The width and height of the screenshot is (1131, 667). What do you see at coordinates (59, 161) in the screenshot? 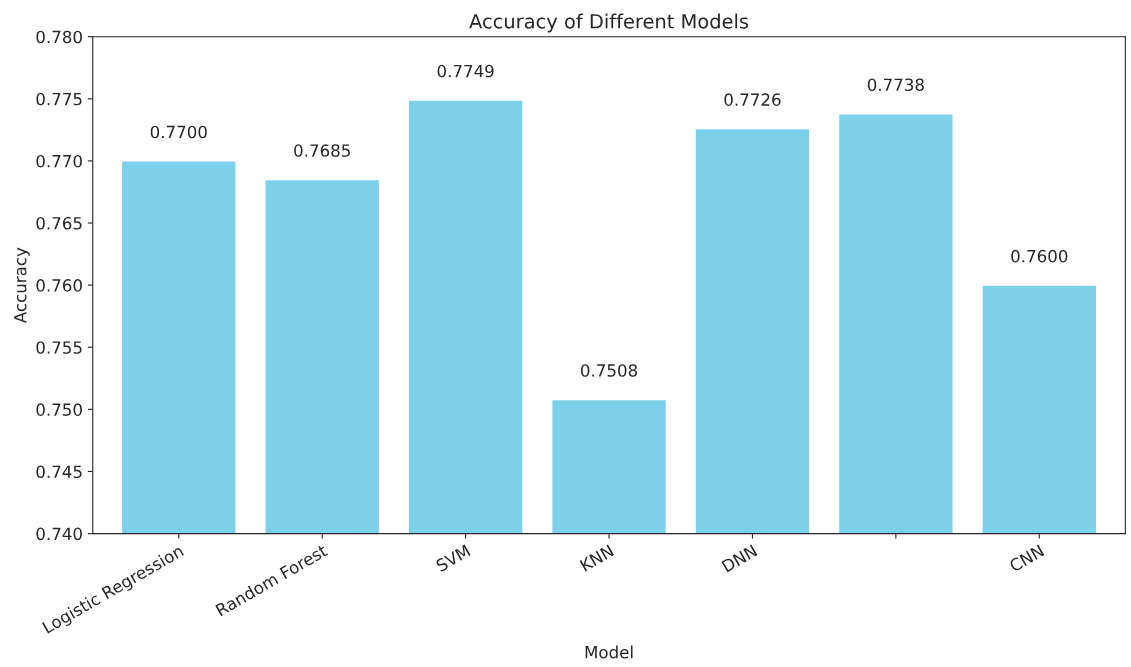
I see `y-tick-label: 0.770` at bounding box center [59, 161].